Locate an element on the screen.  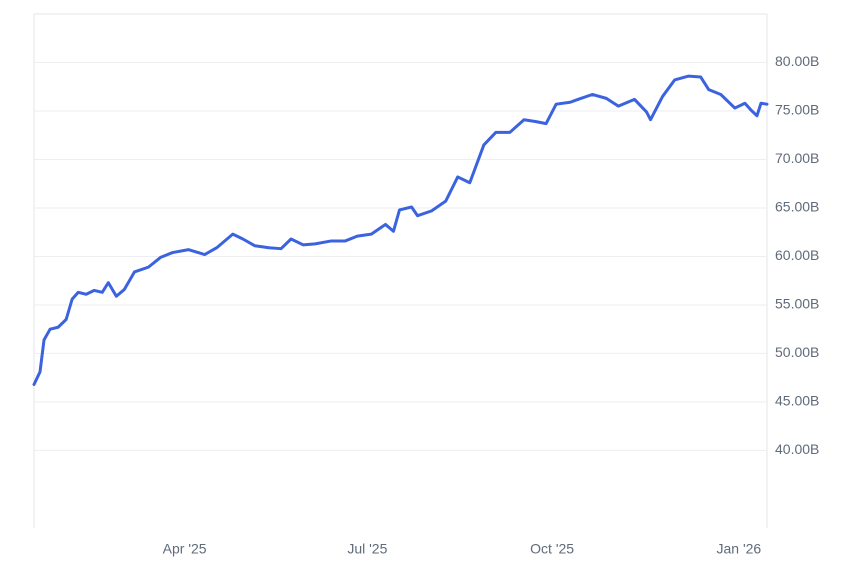
y-tick-label: 45.00B is located at coordinates (797, 401).